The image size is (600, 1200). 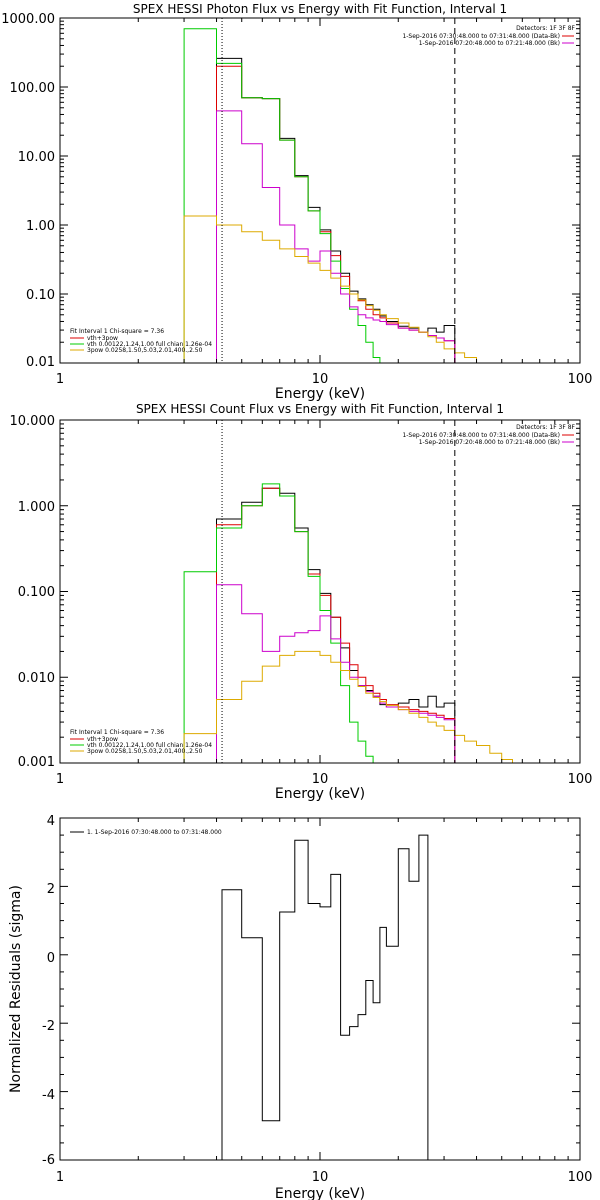 What do you see at coordinates (40, 295) in the screenshot?
I see `panel1-y-tick-0.1: 0.10` at bounding box center [40, 295].